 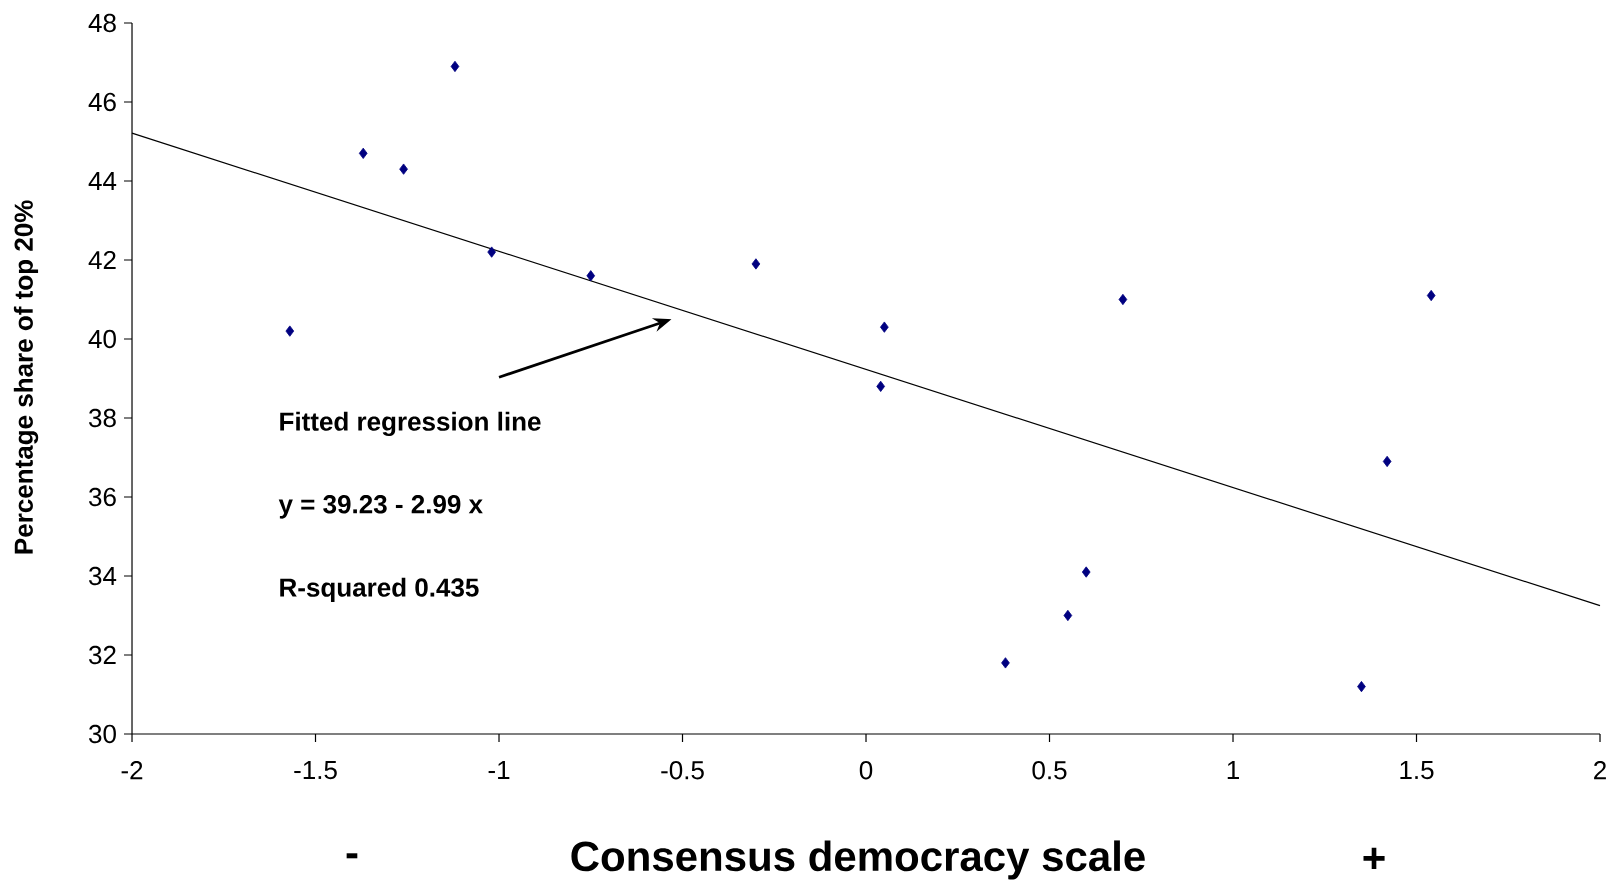 What do you see at coordinates (380, 507) in the screenshot?
I see `annotation: y = 39.23 - 2.99 x` at bounding box center [380, 507].